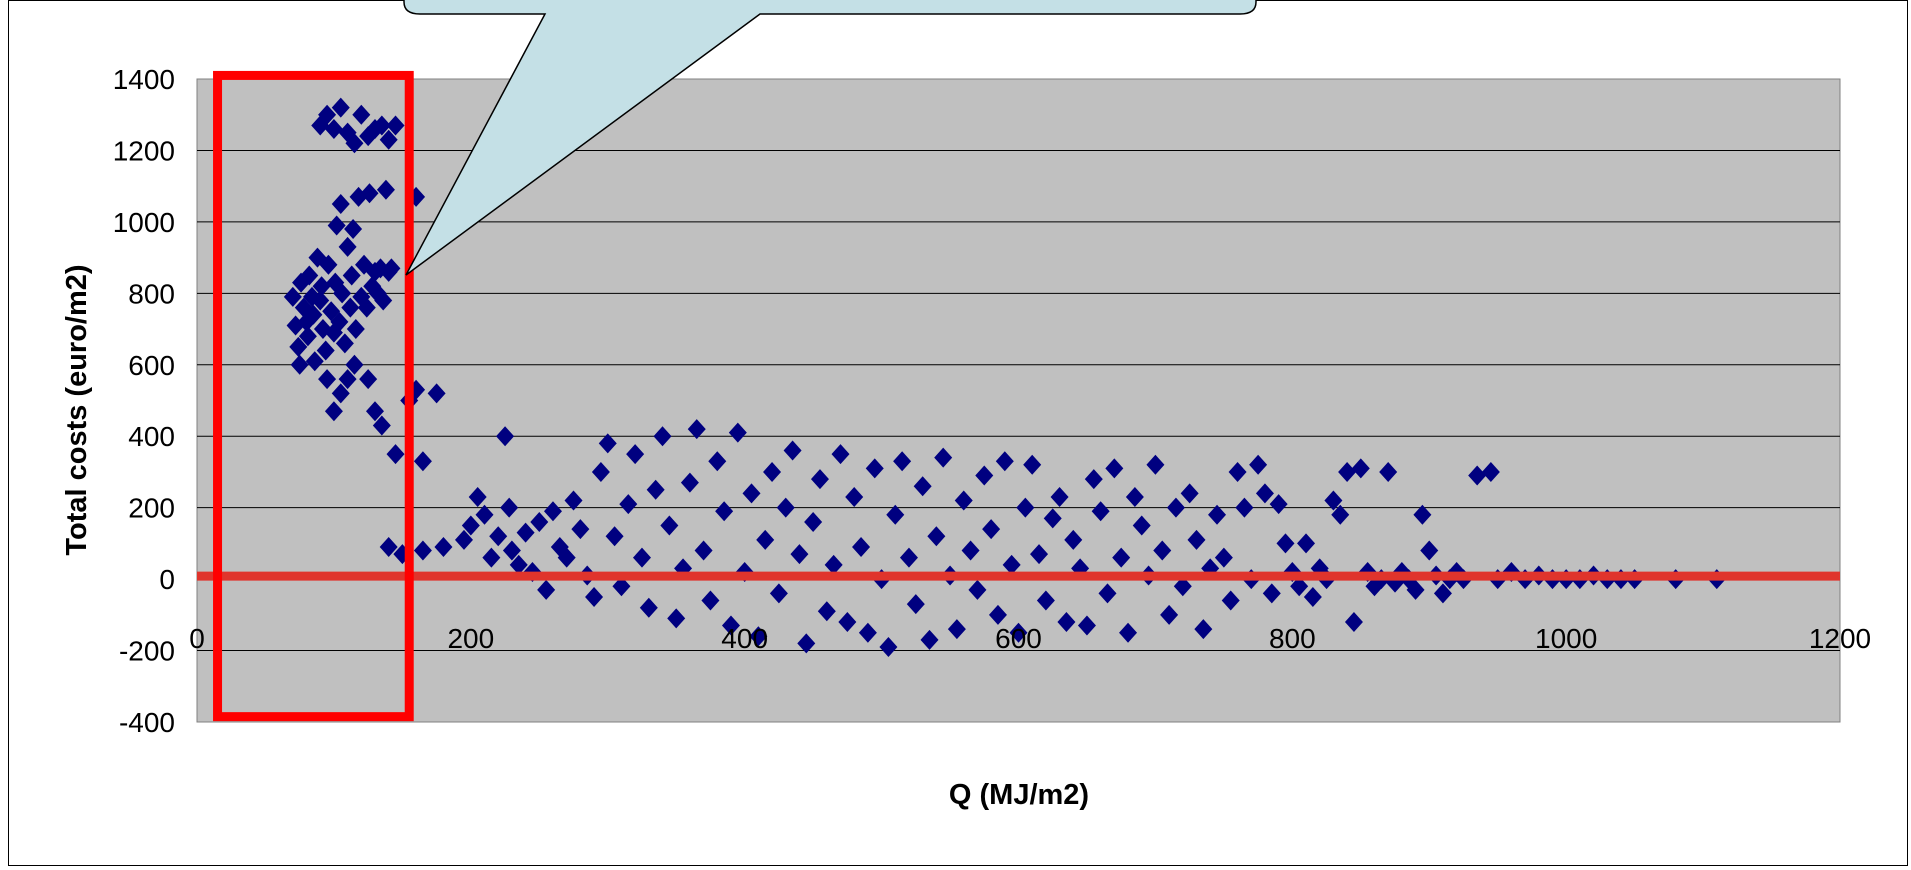 Image resolution: width=1911 pixels, height=870 pixels. Describe the element at coordinates (1019, 795) in the screenshot. I see `x-axis-title: Q (MJ/m2)` at that location.